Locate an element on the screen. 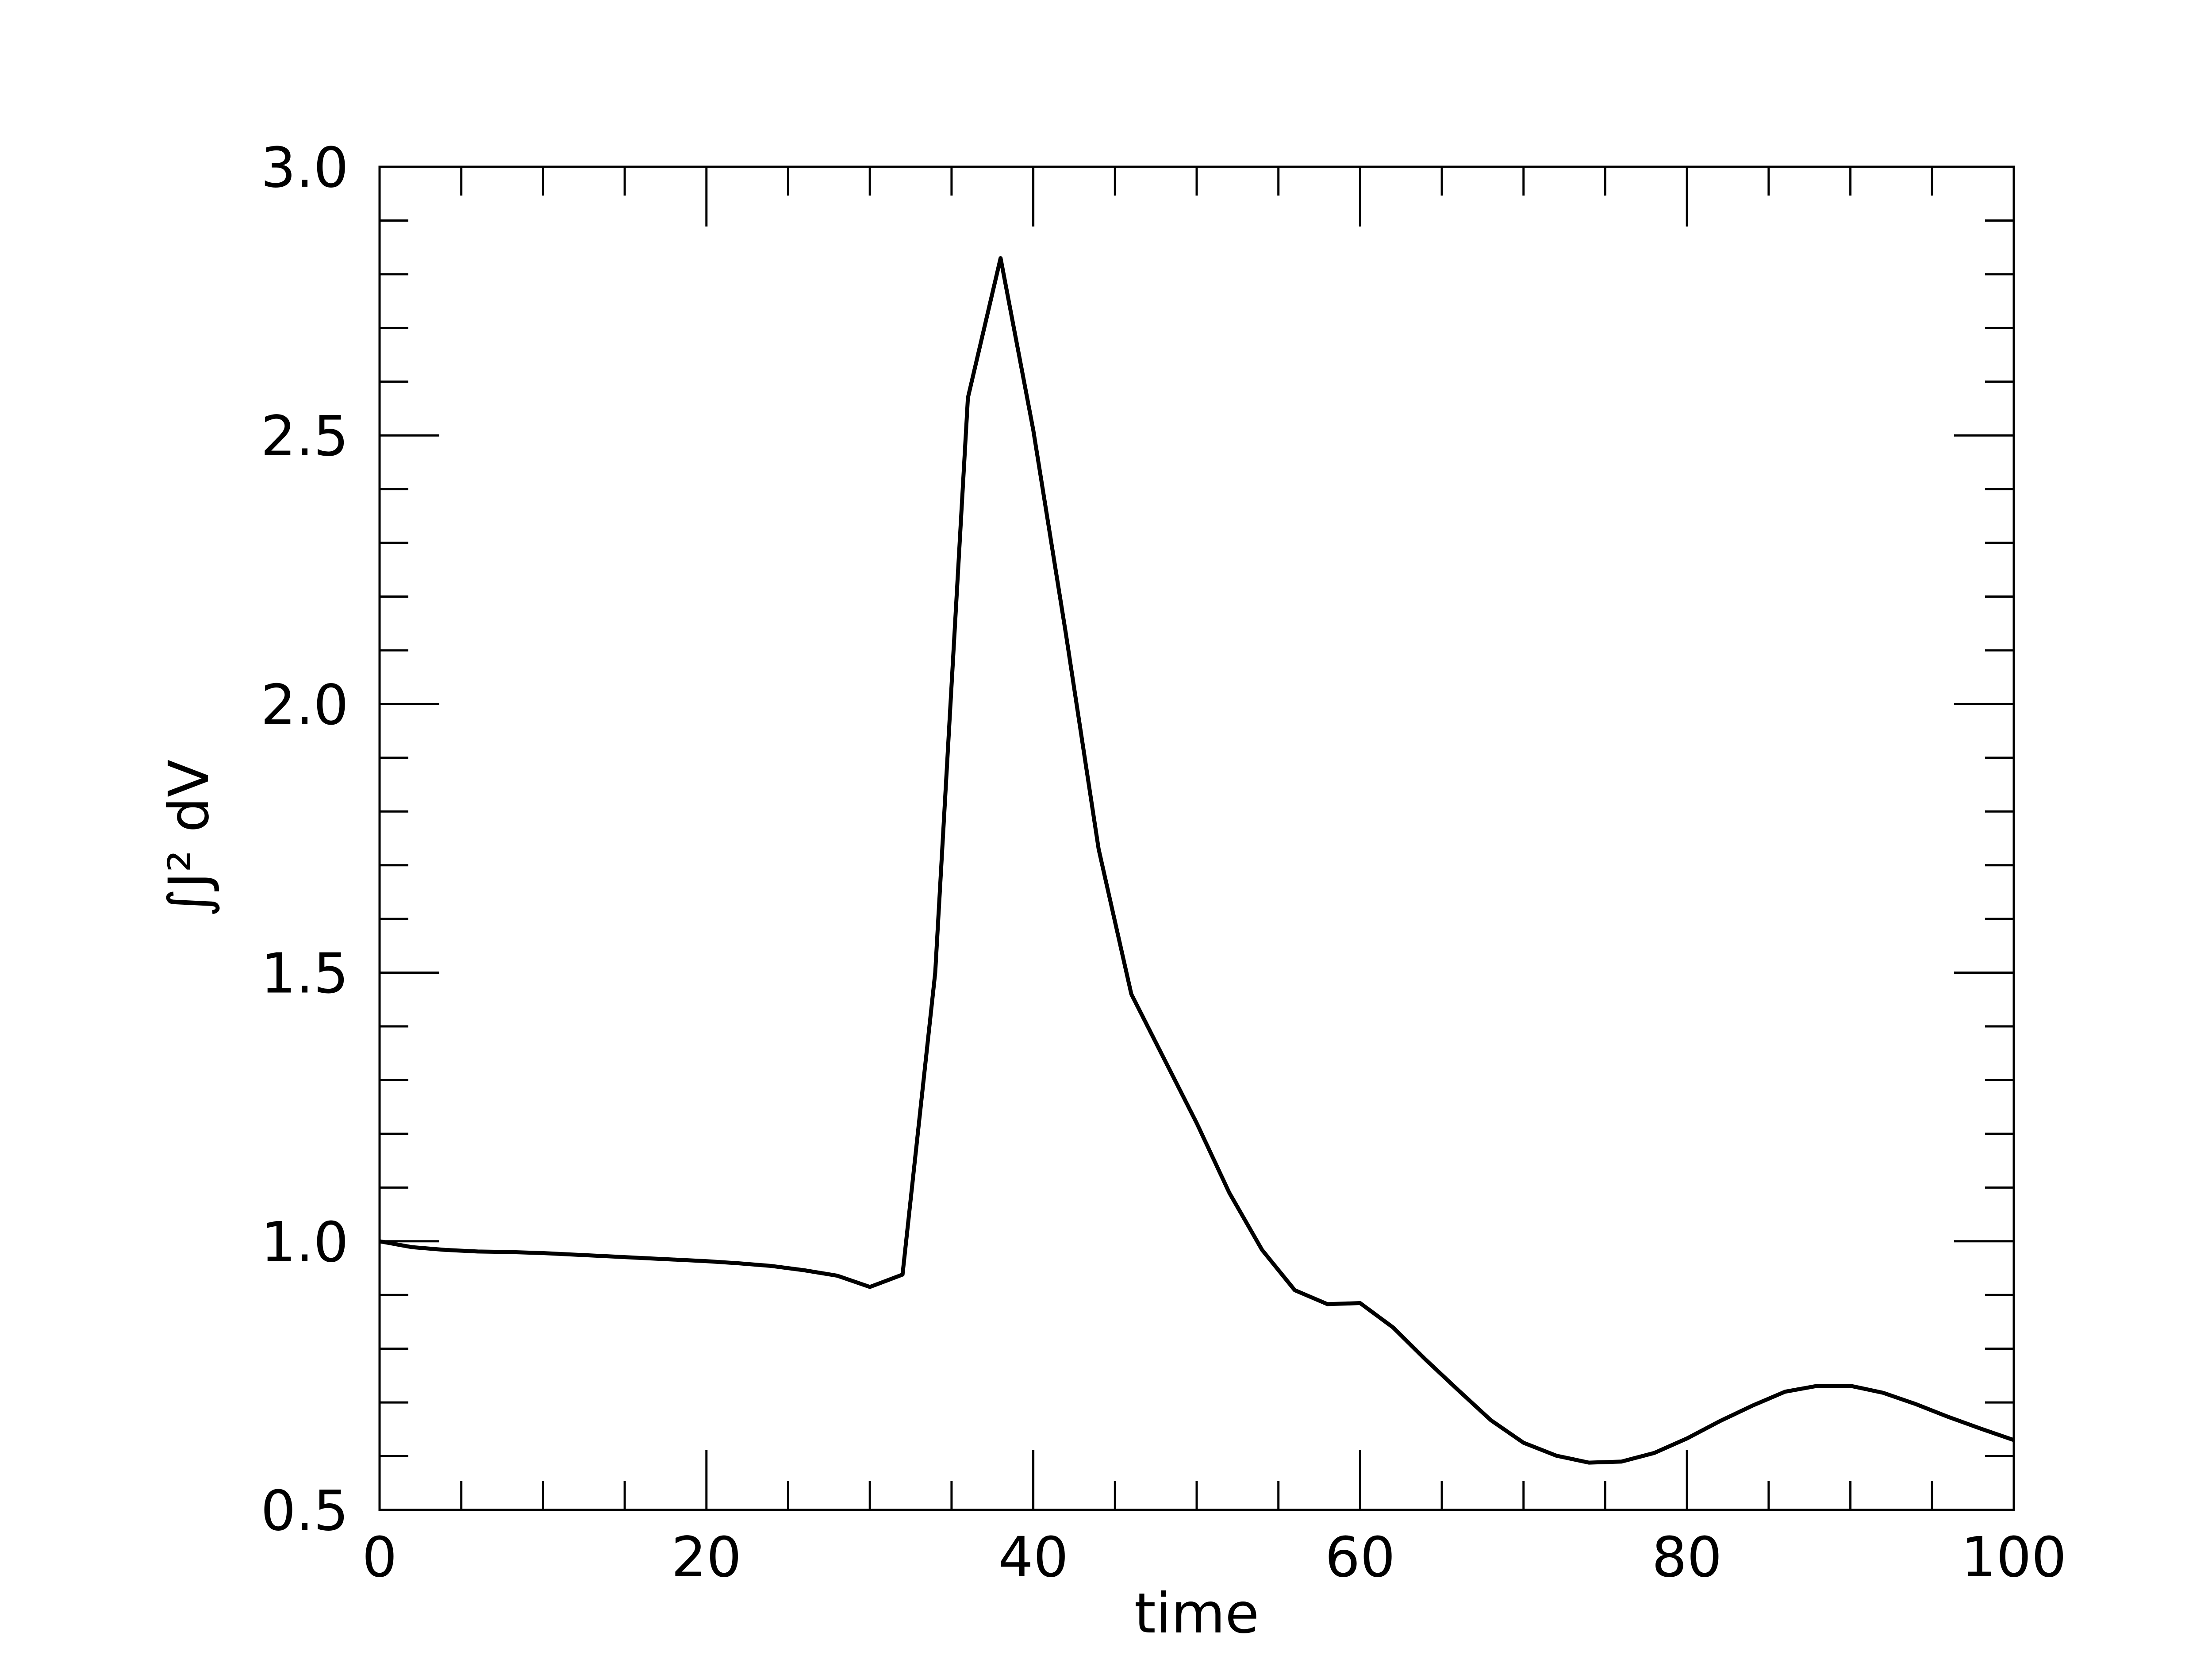  y-tick-label: 1.0 is located at coordinates (305, 1243).